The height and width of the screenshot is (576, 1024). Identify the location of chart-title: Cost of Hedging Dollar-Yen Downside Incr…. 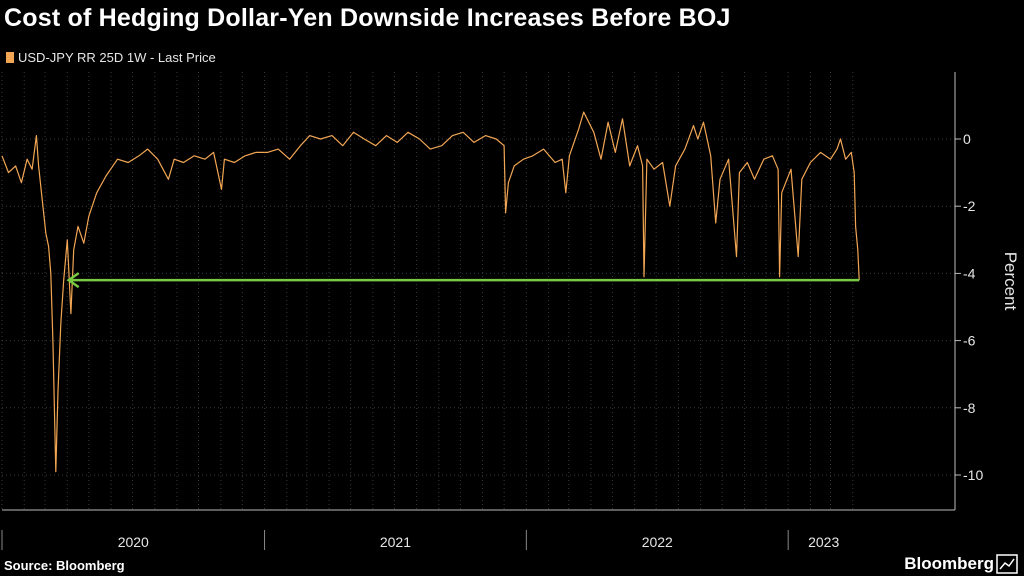
(367, 18).